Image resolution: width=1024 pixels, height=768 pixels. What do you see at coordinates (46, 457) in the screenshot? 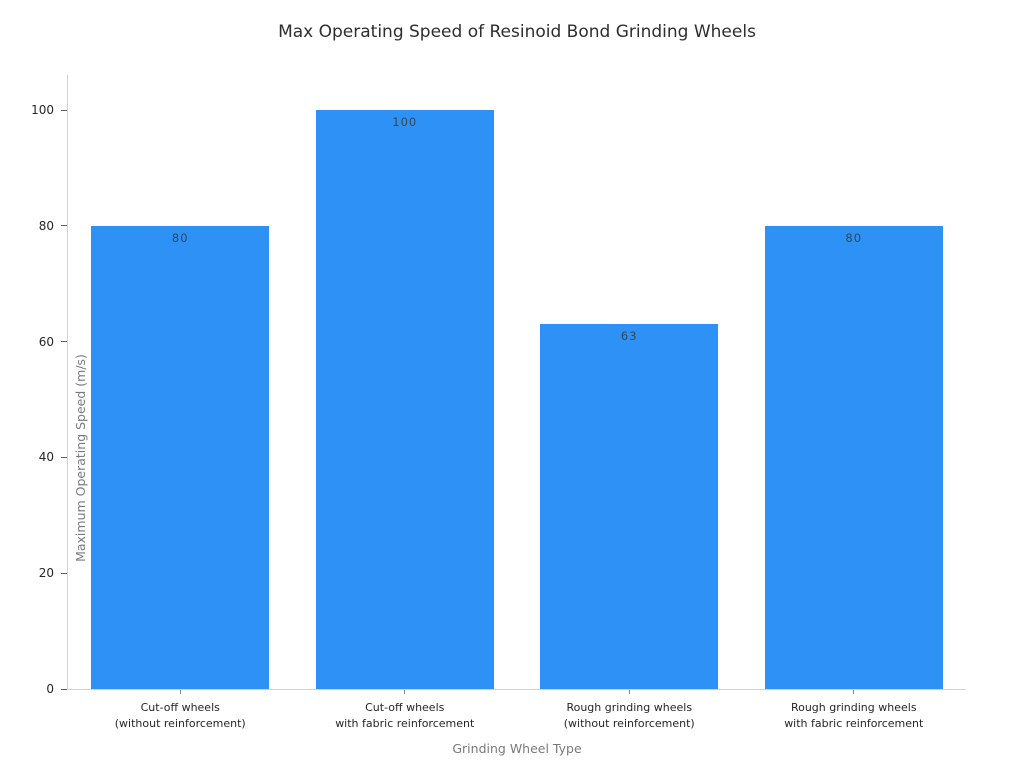
I see `y-tick-label: 40` at bounding box center [46, 457].